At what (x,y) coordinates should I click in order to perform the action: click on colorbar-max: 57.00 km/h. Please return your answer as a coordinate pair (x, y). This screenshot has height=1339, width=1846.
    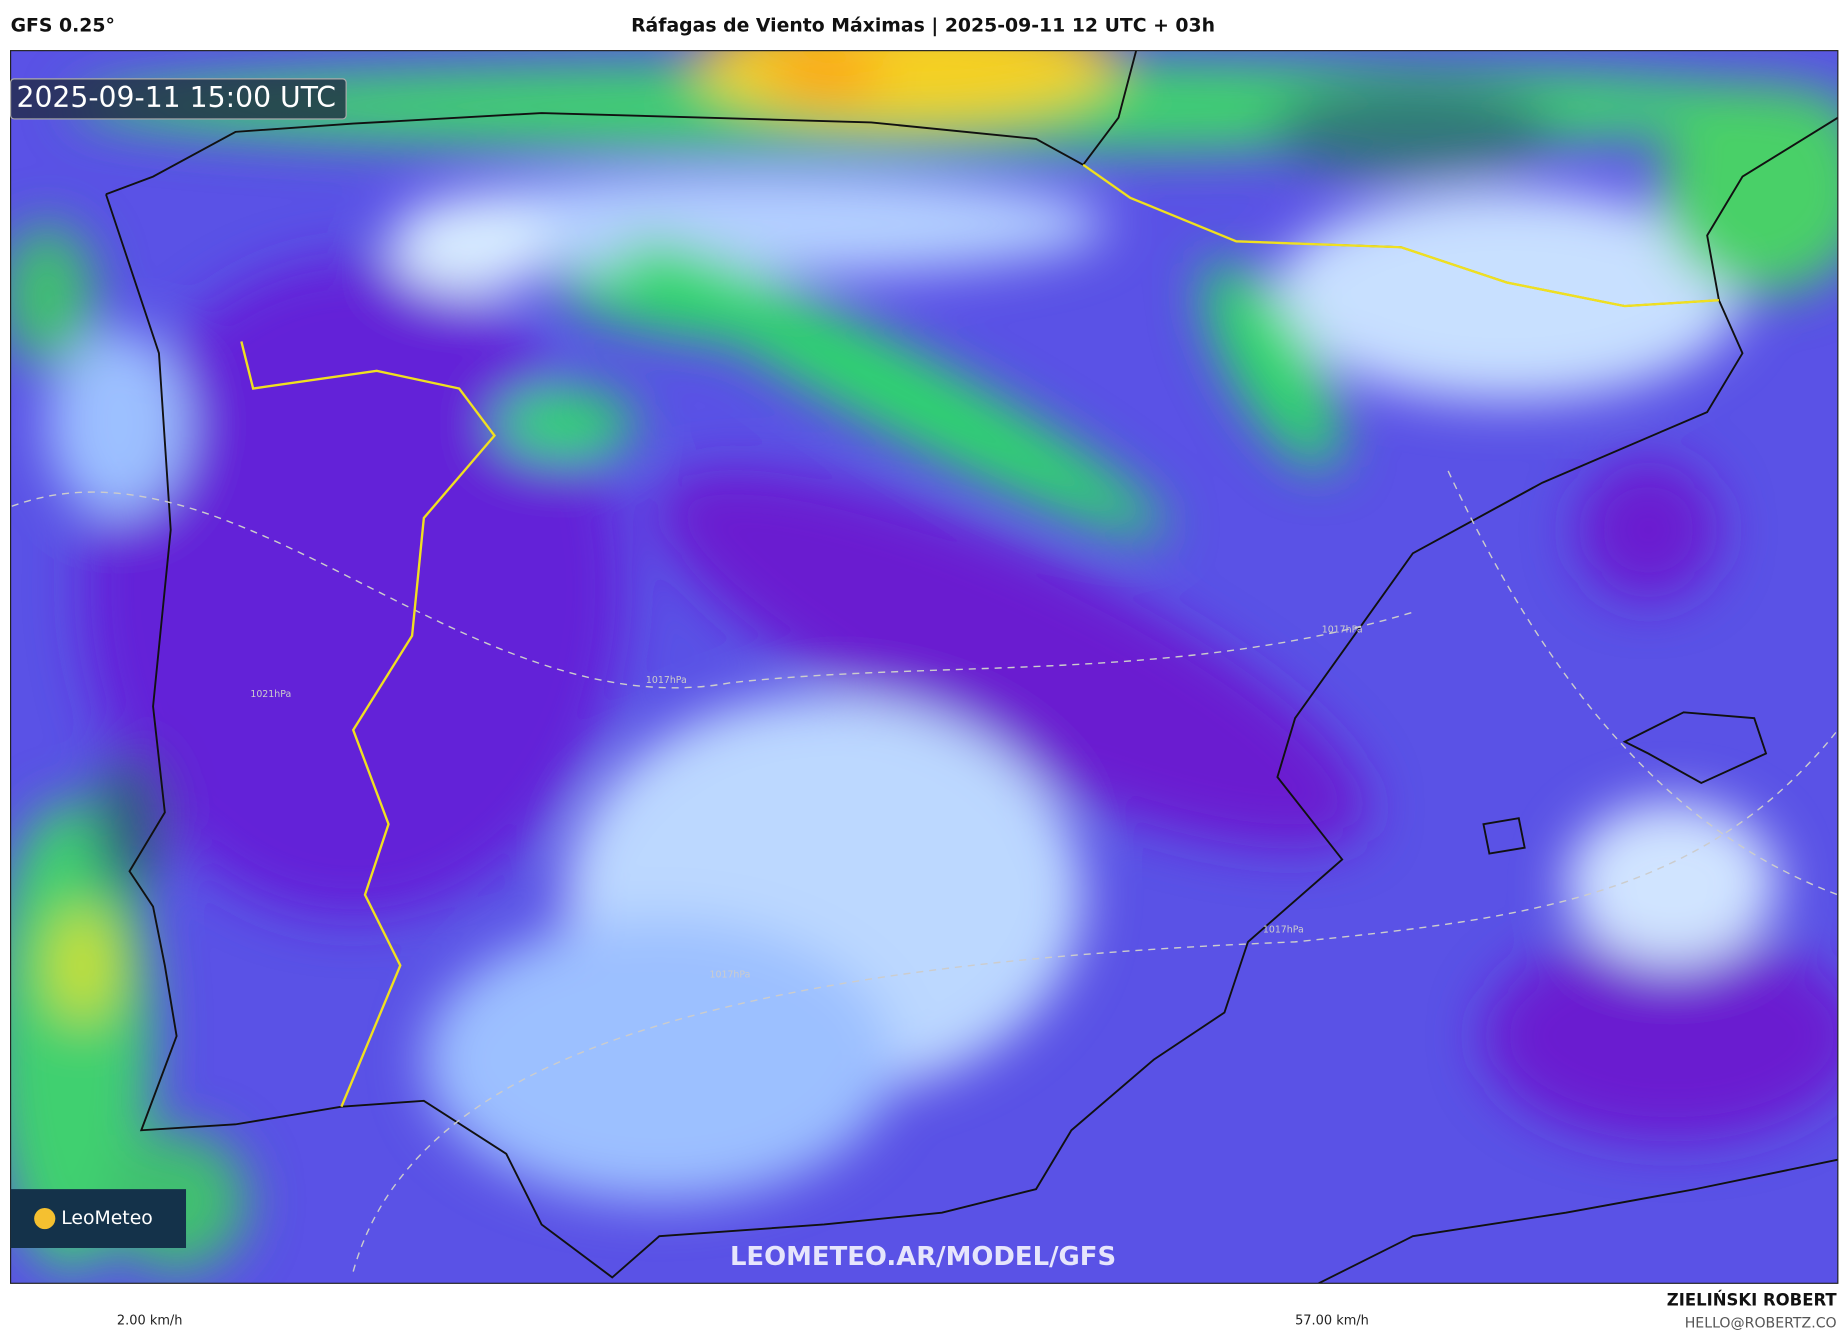
    Looking at the image, I should click on (1332, 1320).